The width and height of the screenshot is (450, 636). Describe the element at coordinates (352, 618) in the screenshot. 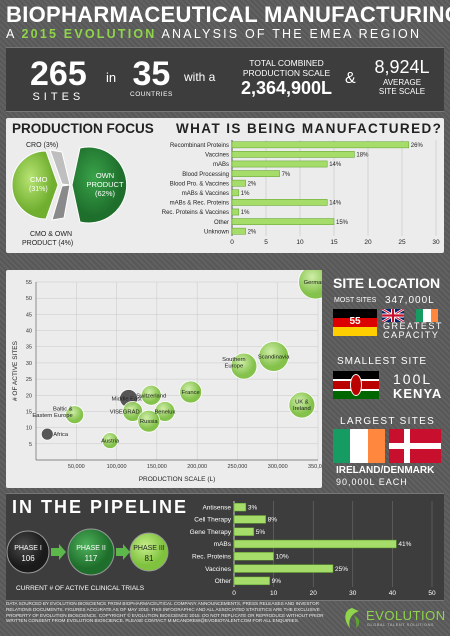

I see `evolution-logo-icon` at that location.